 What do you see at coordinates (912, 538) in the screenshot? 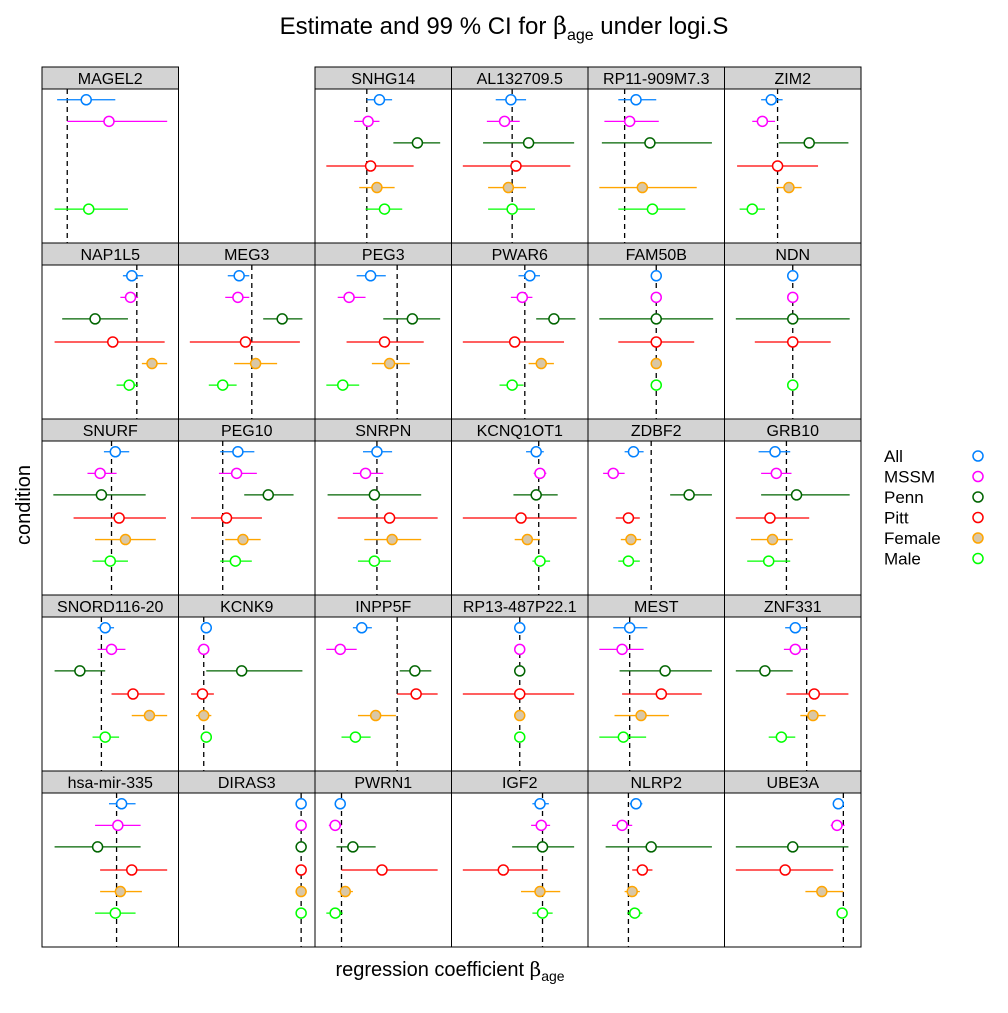
I see `legend-label: Female` at bounding box center [912, 538].